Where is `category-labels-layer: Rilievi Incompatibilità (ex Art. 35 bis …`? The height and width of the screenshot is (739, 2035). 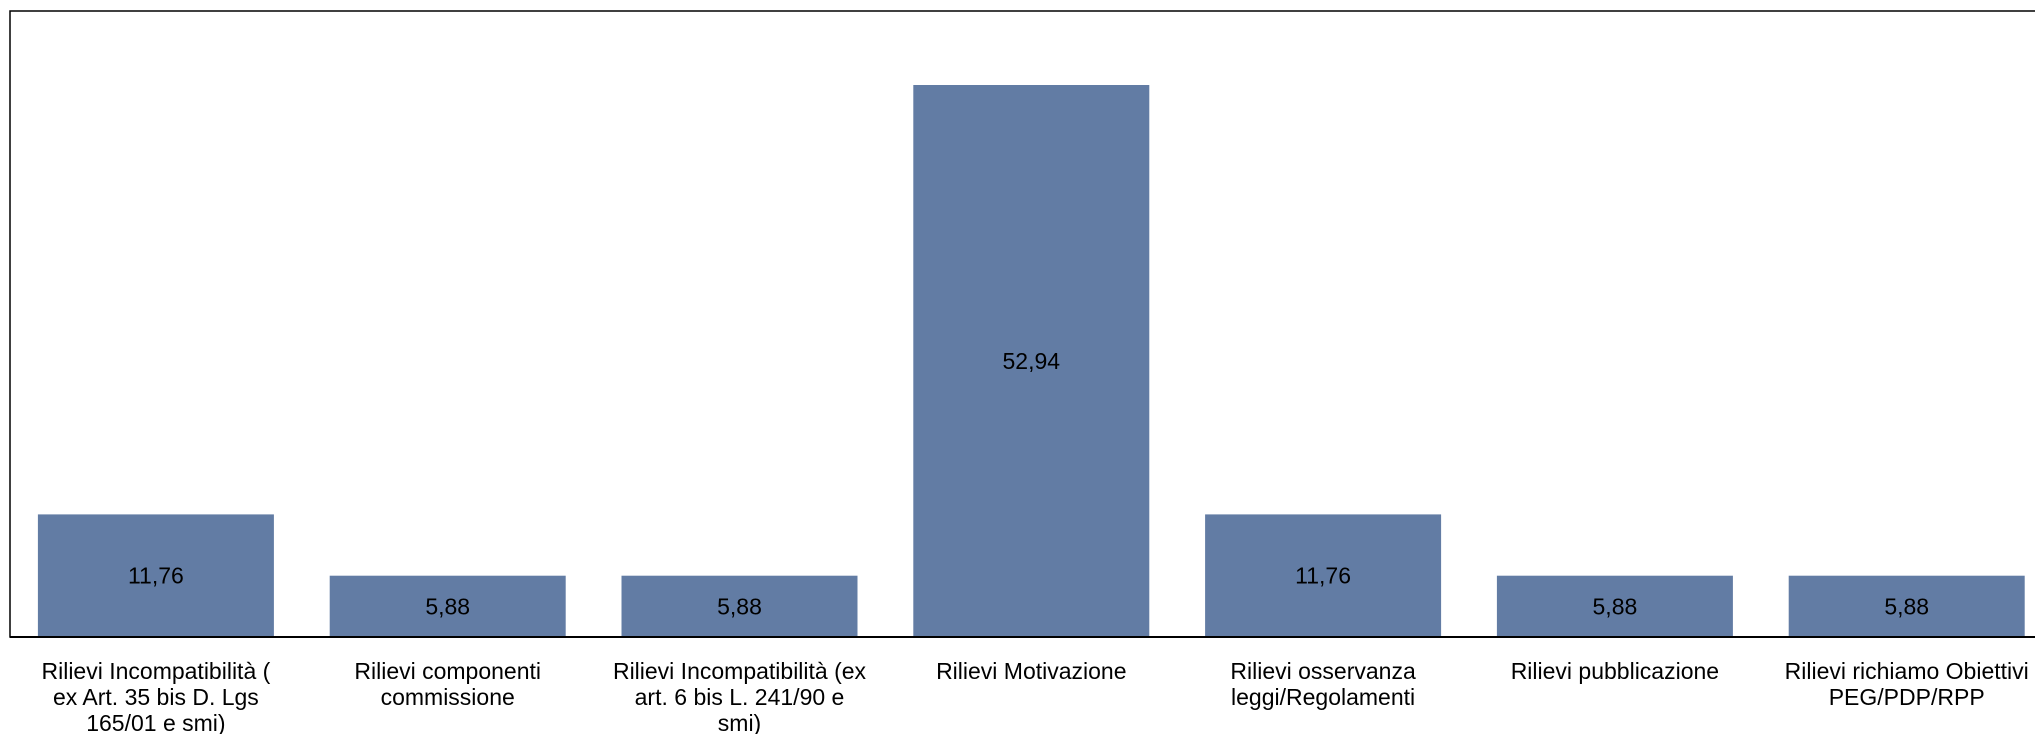
category-labels-layer: Rilievi Incompatibilità (ex Art. 35 bis … is located at coordinates (1035, 697).